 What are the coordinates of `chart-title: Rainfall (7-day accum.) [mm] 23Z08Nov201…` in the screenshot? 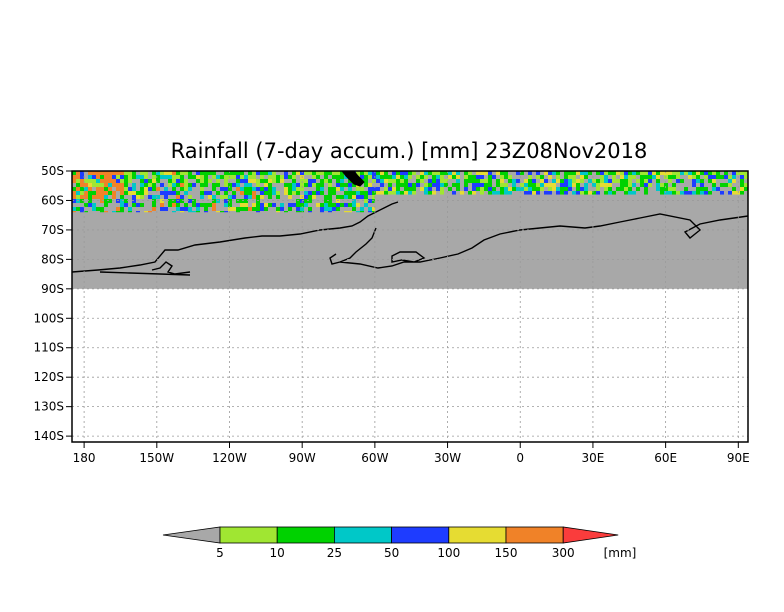 It's located at (409, 151).